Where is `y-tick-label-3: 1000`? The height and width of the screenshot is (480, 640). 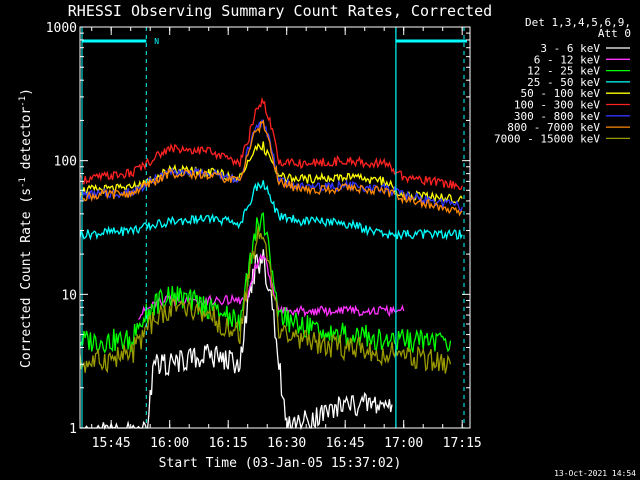 y-tick-label-3: 1000 is located at coordinates (61, 28).